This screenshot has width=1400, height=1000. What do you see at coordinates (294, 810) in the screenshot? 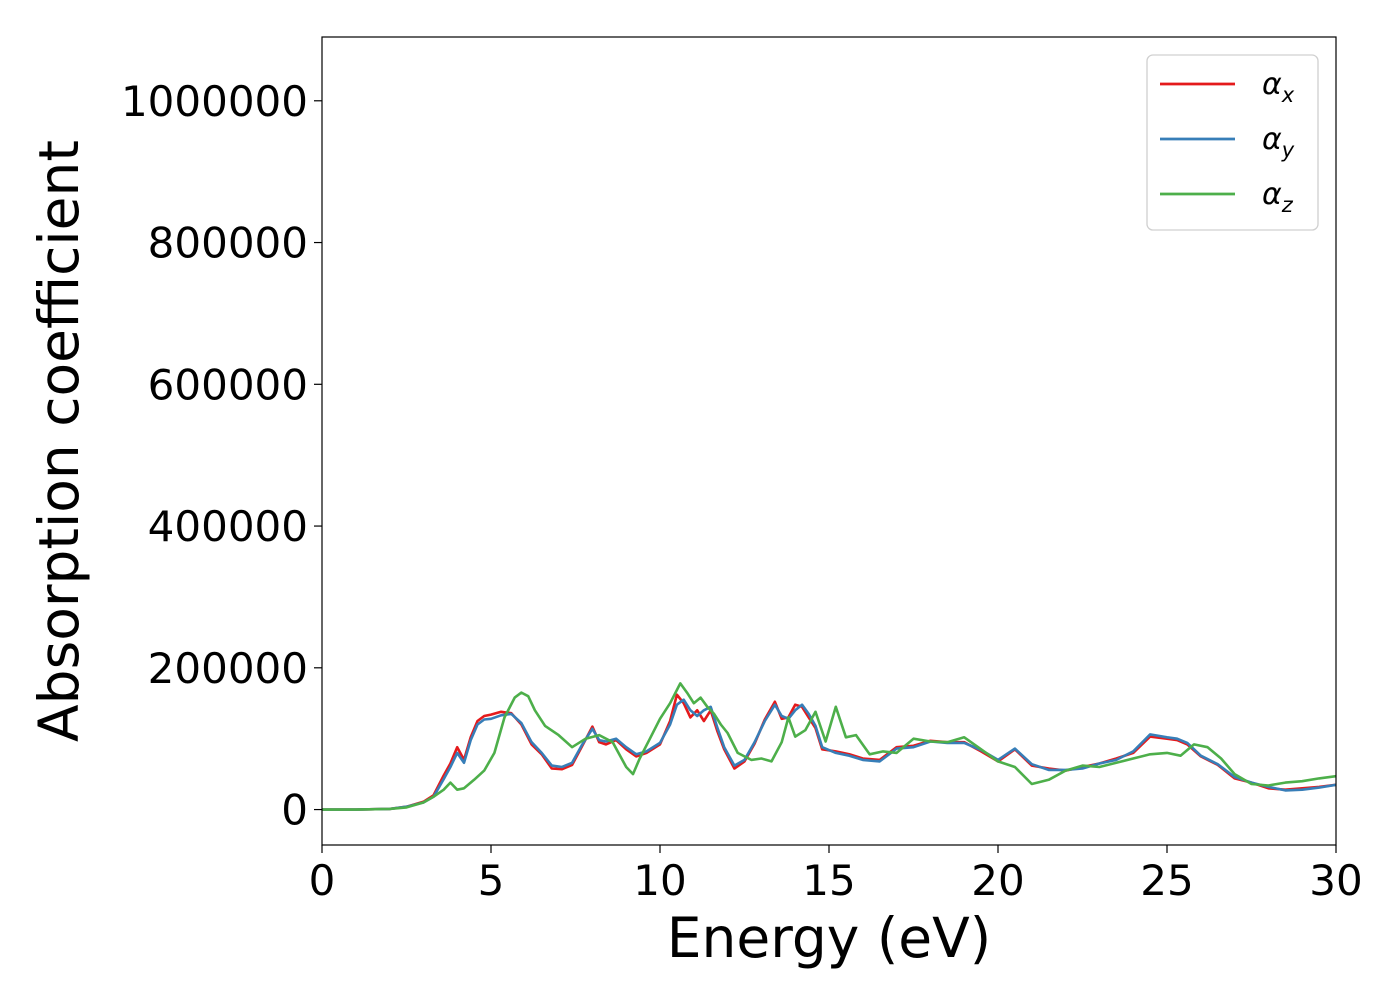
I see `y-tick-label: 0` at bounding box center [294, 810].